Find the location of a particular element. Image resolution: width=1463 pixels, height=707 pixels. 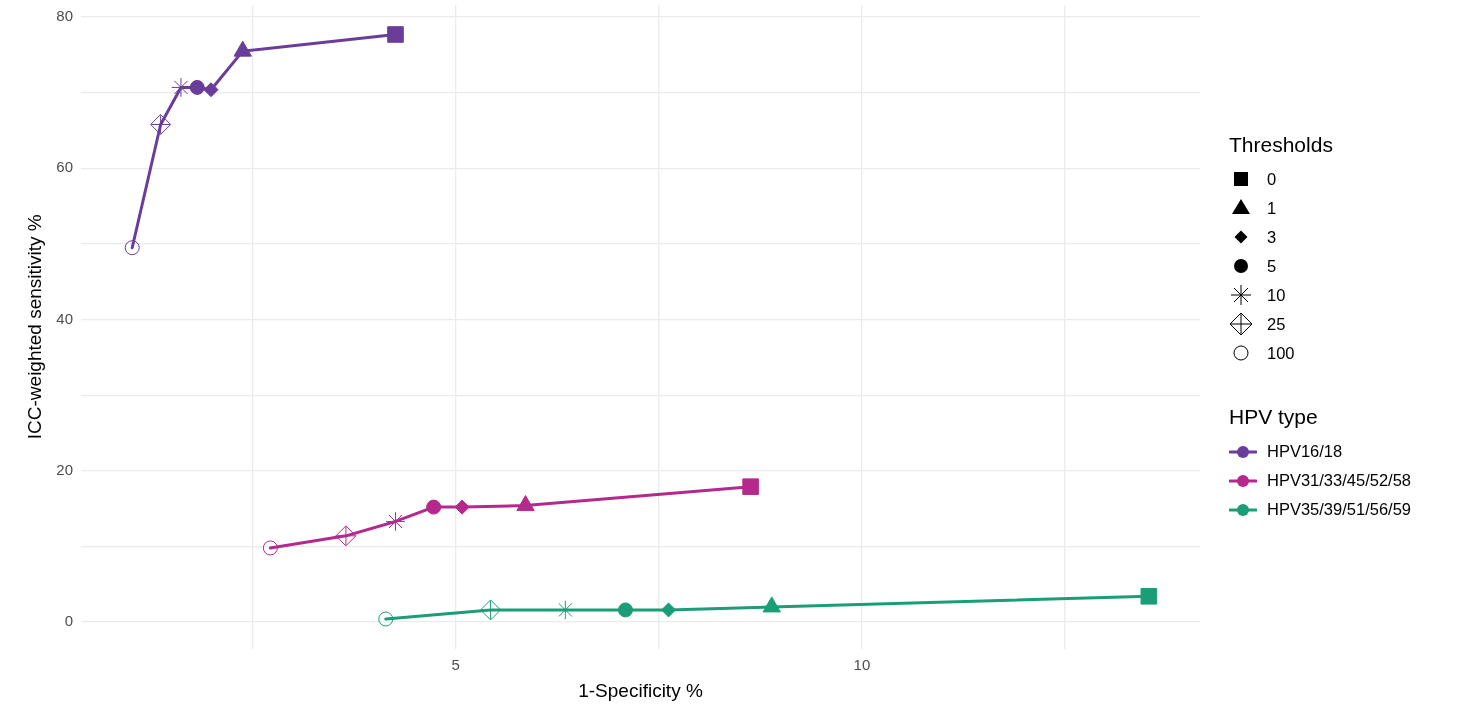

y-tick-label: 20 is located at coordinates (64, 469).